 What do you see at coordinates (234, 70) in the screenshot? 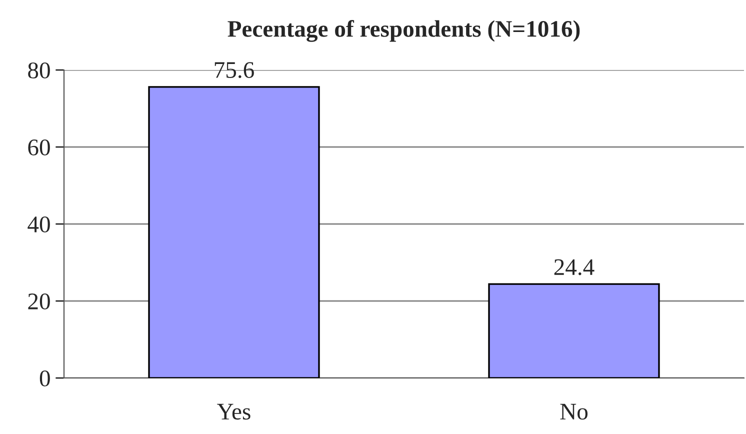
I see `data-label: 75.6` at bounding box center [234, 70].